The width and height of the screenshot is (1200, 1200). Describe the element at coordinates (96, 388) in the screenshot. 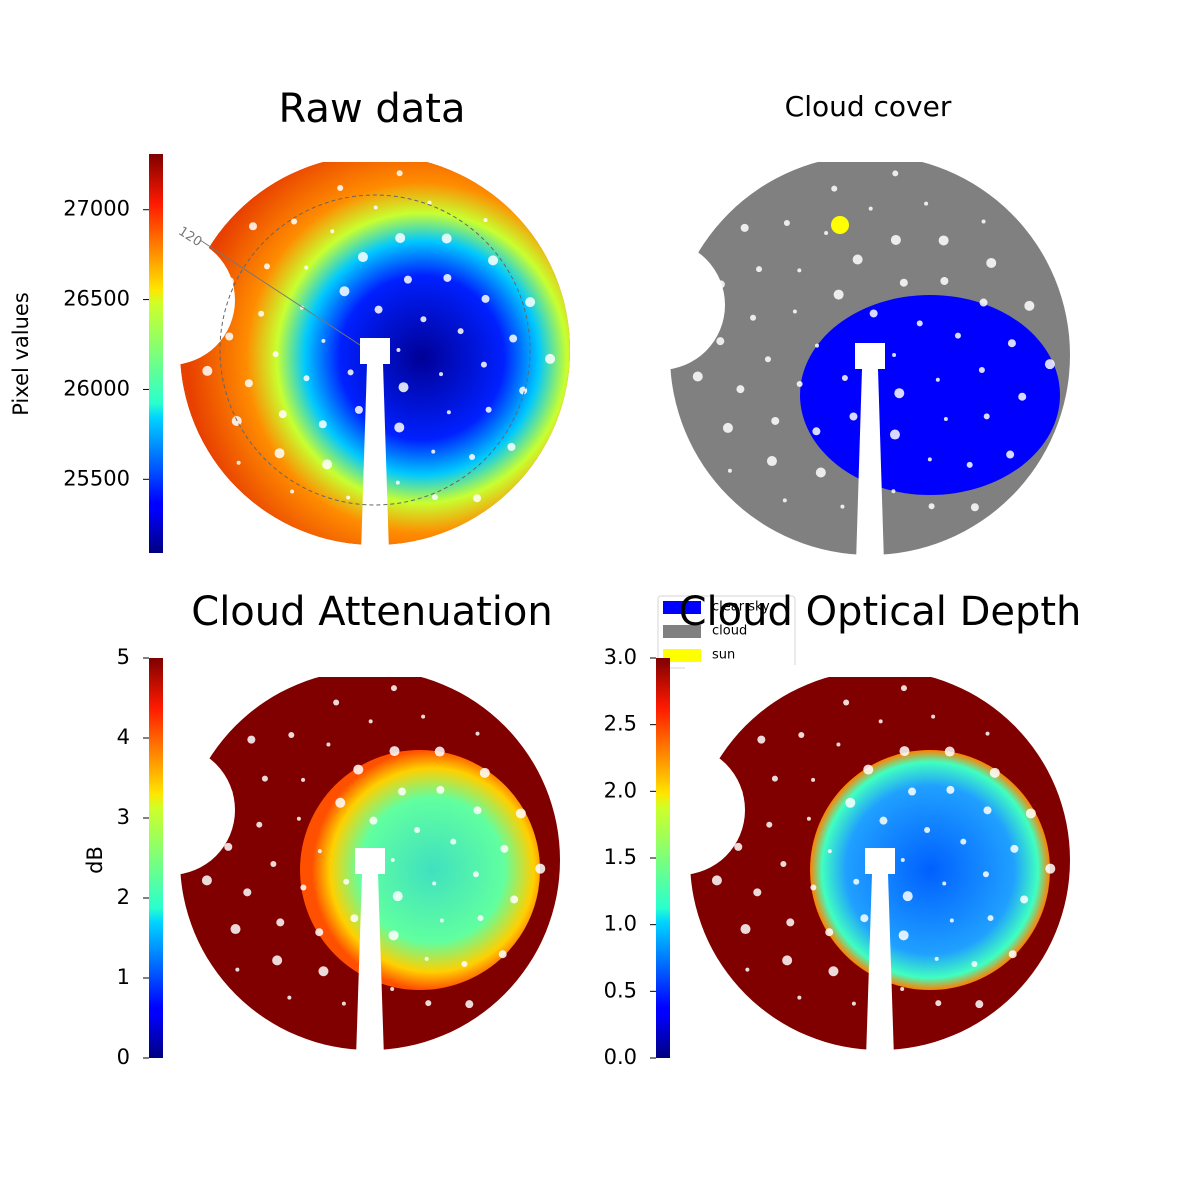

I see `colorbar-tick-label: 26000` at that location.